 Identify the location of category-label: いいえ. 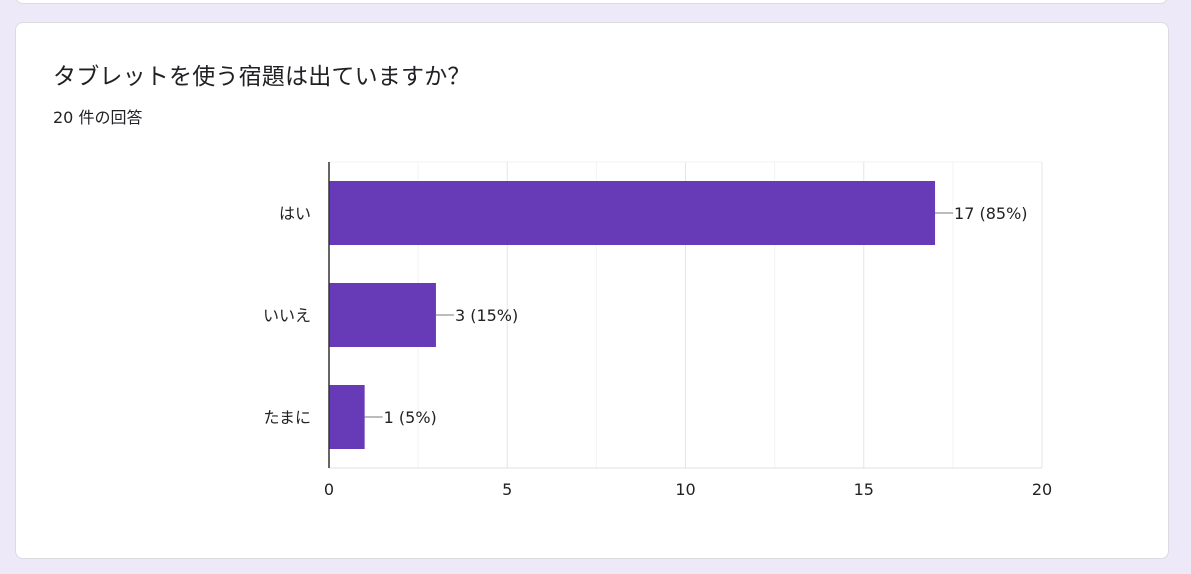
(287, 315).